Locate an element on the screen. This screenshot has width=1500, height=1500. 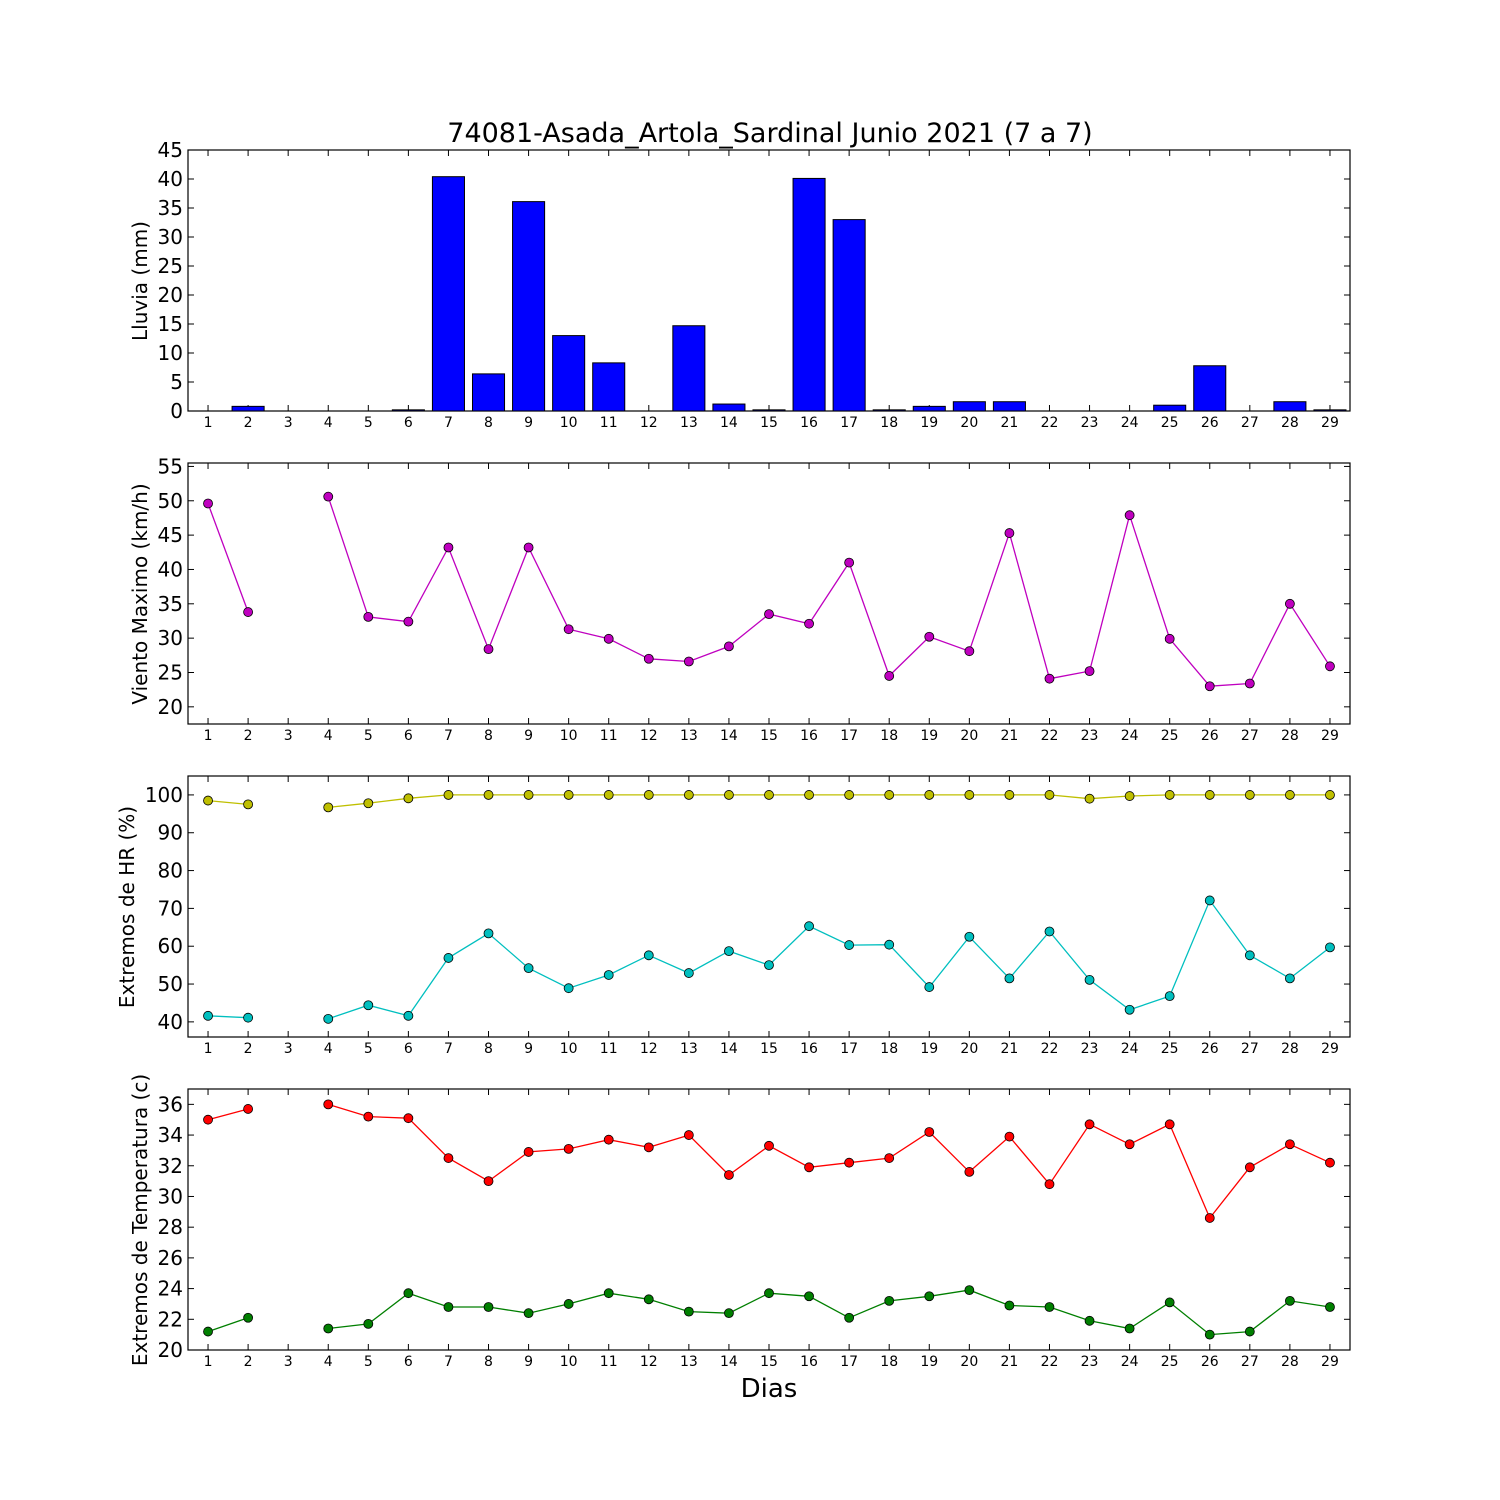
temperature-xtick-label: 11 is located at coordinates (609, 1362).